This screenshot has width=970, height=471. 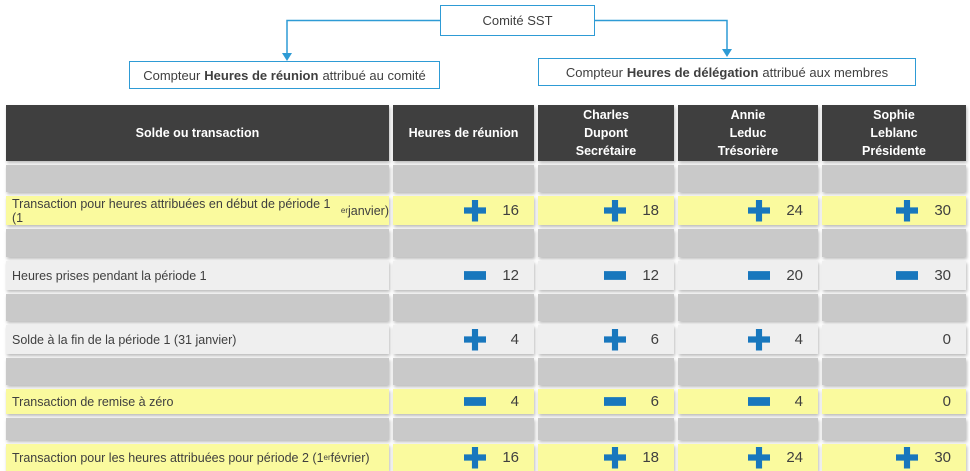 What do you see at coordinates (748, 133) in the screenshot?
I see `header-annie-leduc: Annie Leduc Trésorière` at bounding box center [748, 133].